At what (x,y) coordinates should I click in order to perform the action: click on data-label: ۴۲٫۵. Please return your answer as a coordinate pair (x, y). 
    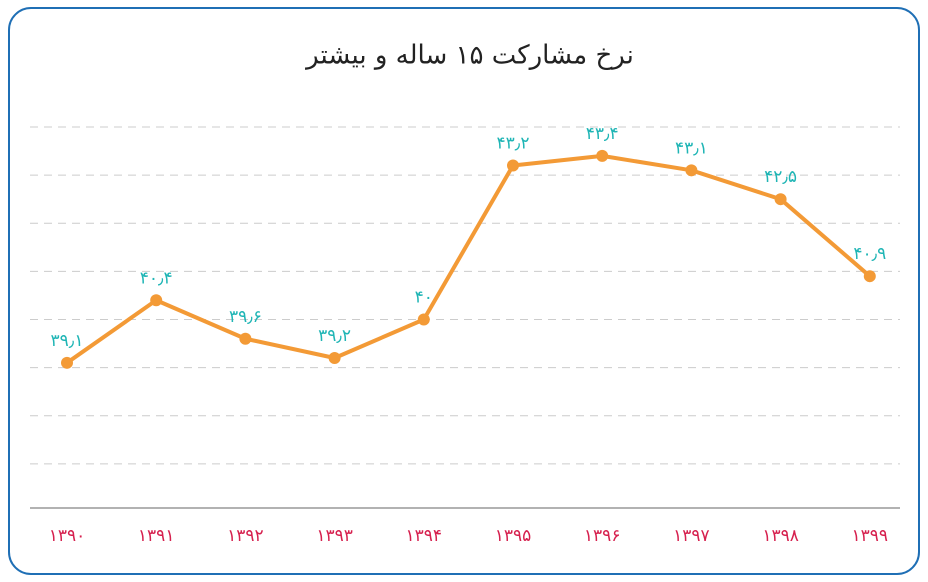
    Looking at the image, I should click on (780, 177).